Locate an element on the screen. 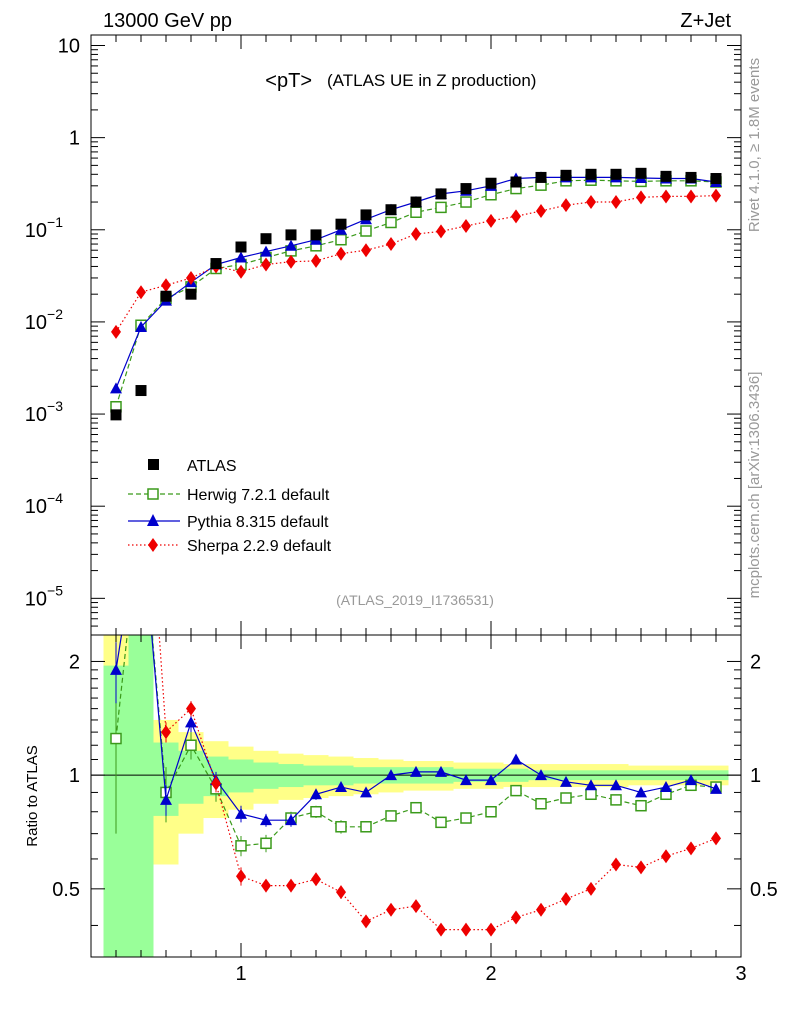 This screenshot has height=1024, width=786. legend-label-herwig: Herwig 7.2.1 default is located at coordinates (258, 495).